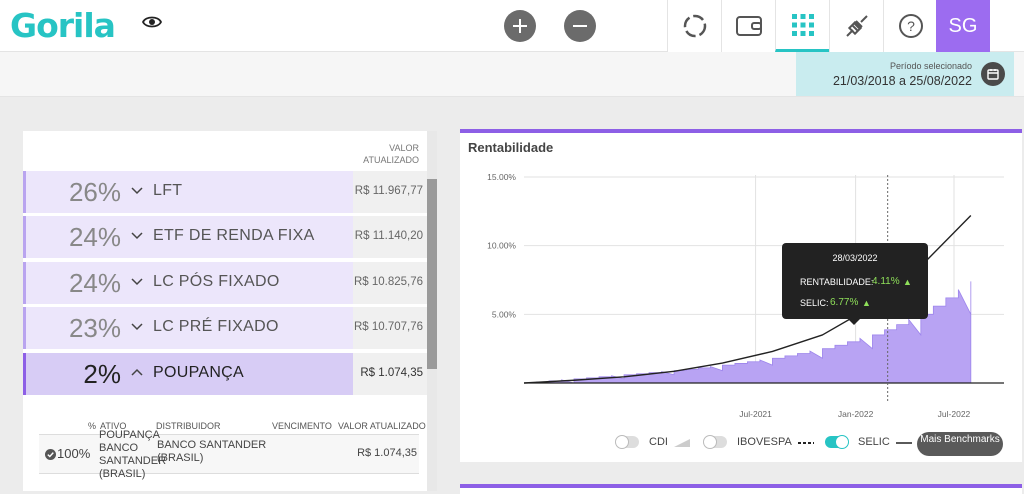  What do you see at coordinates (102, 374) in the screenshot?
I see `asset-pct: 2%` at bounding box center [102, 374].